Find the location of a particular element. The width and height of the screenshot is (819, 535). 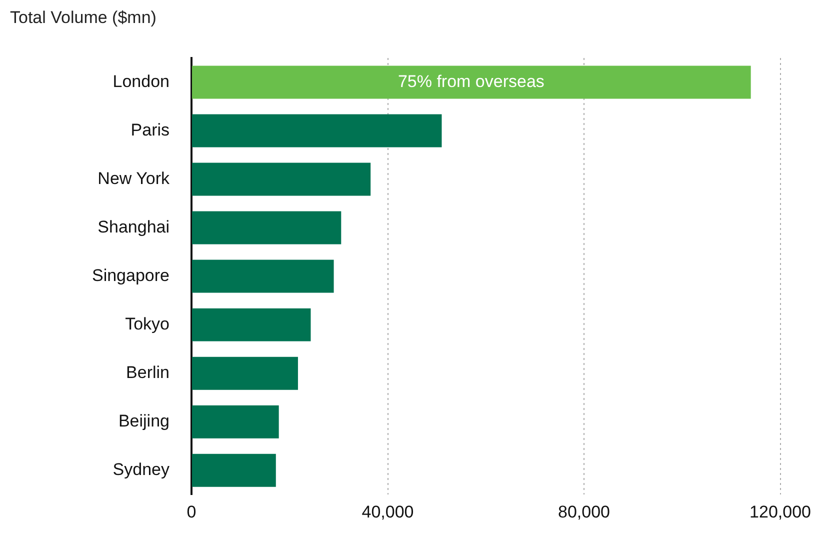

y-tick-label: Tokyo is located at coordinates (147, 324).